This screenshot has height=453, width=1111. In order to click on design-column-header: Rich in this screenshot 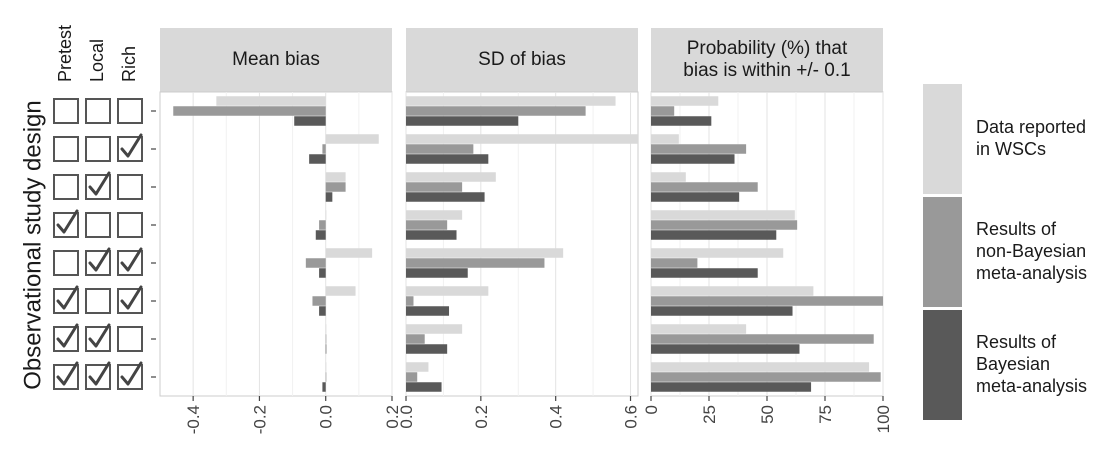, I will do `click(129, 64)`.